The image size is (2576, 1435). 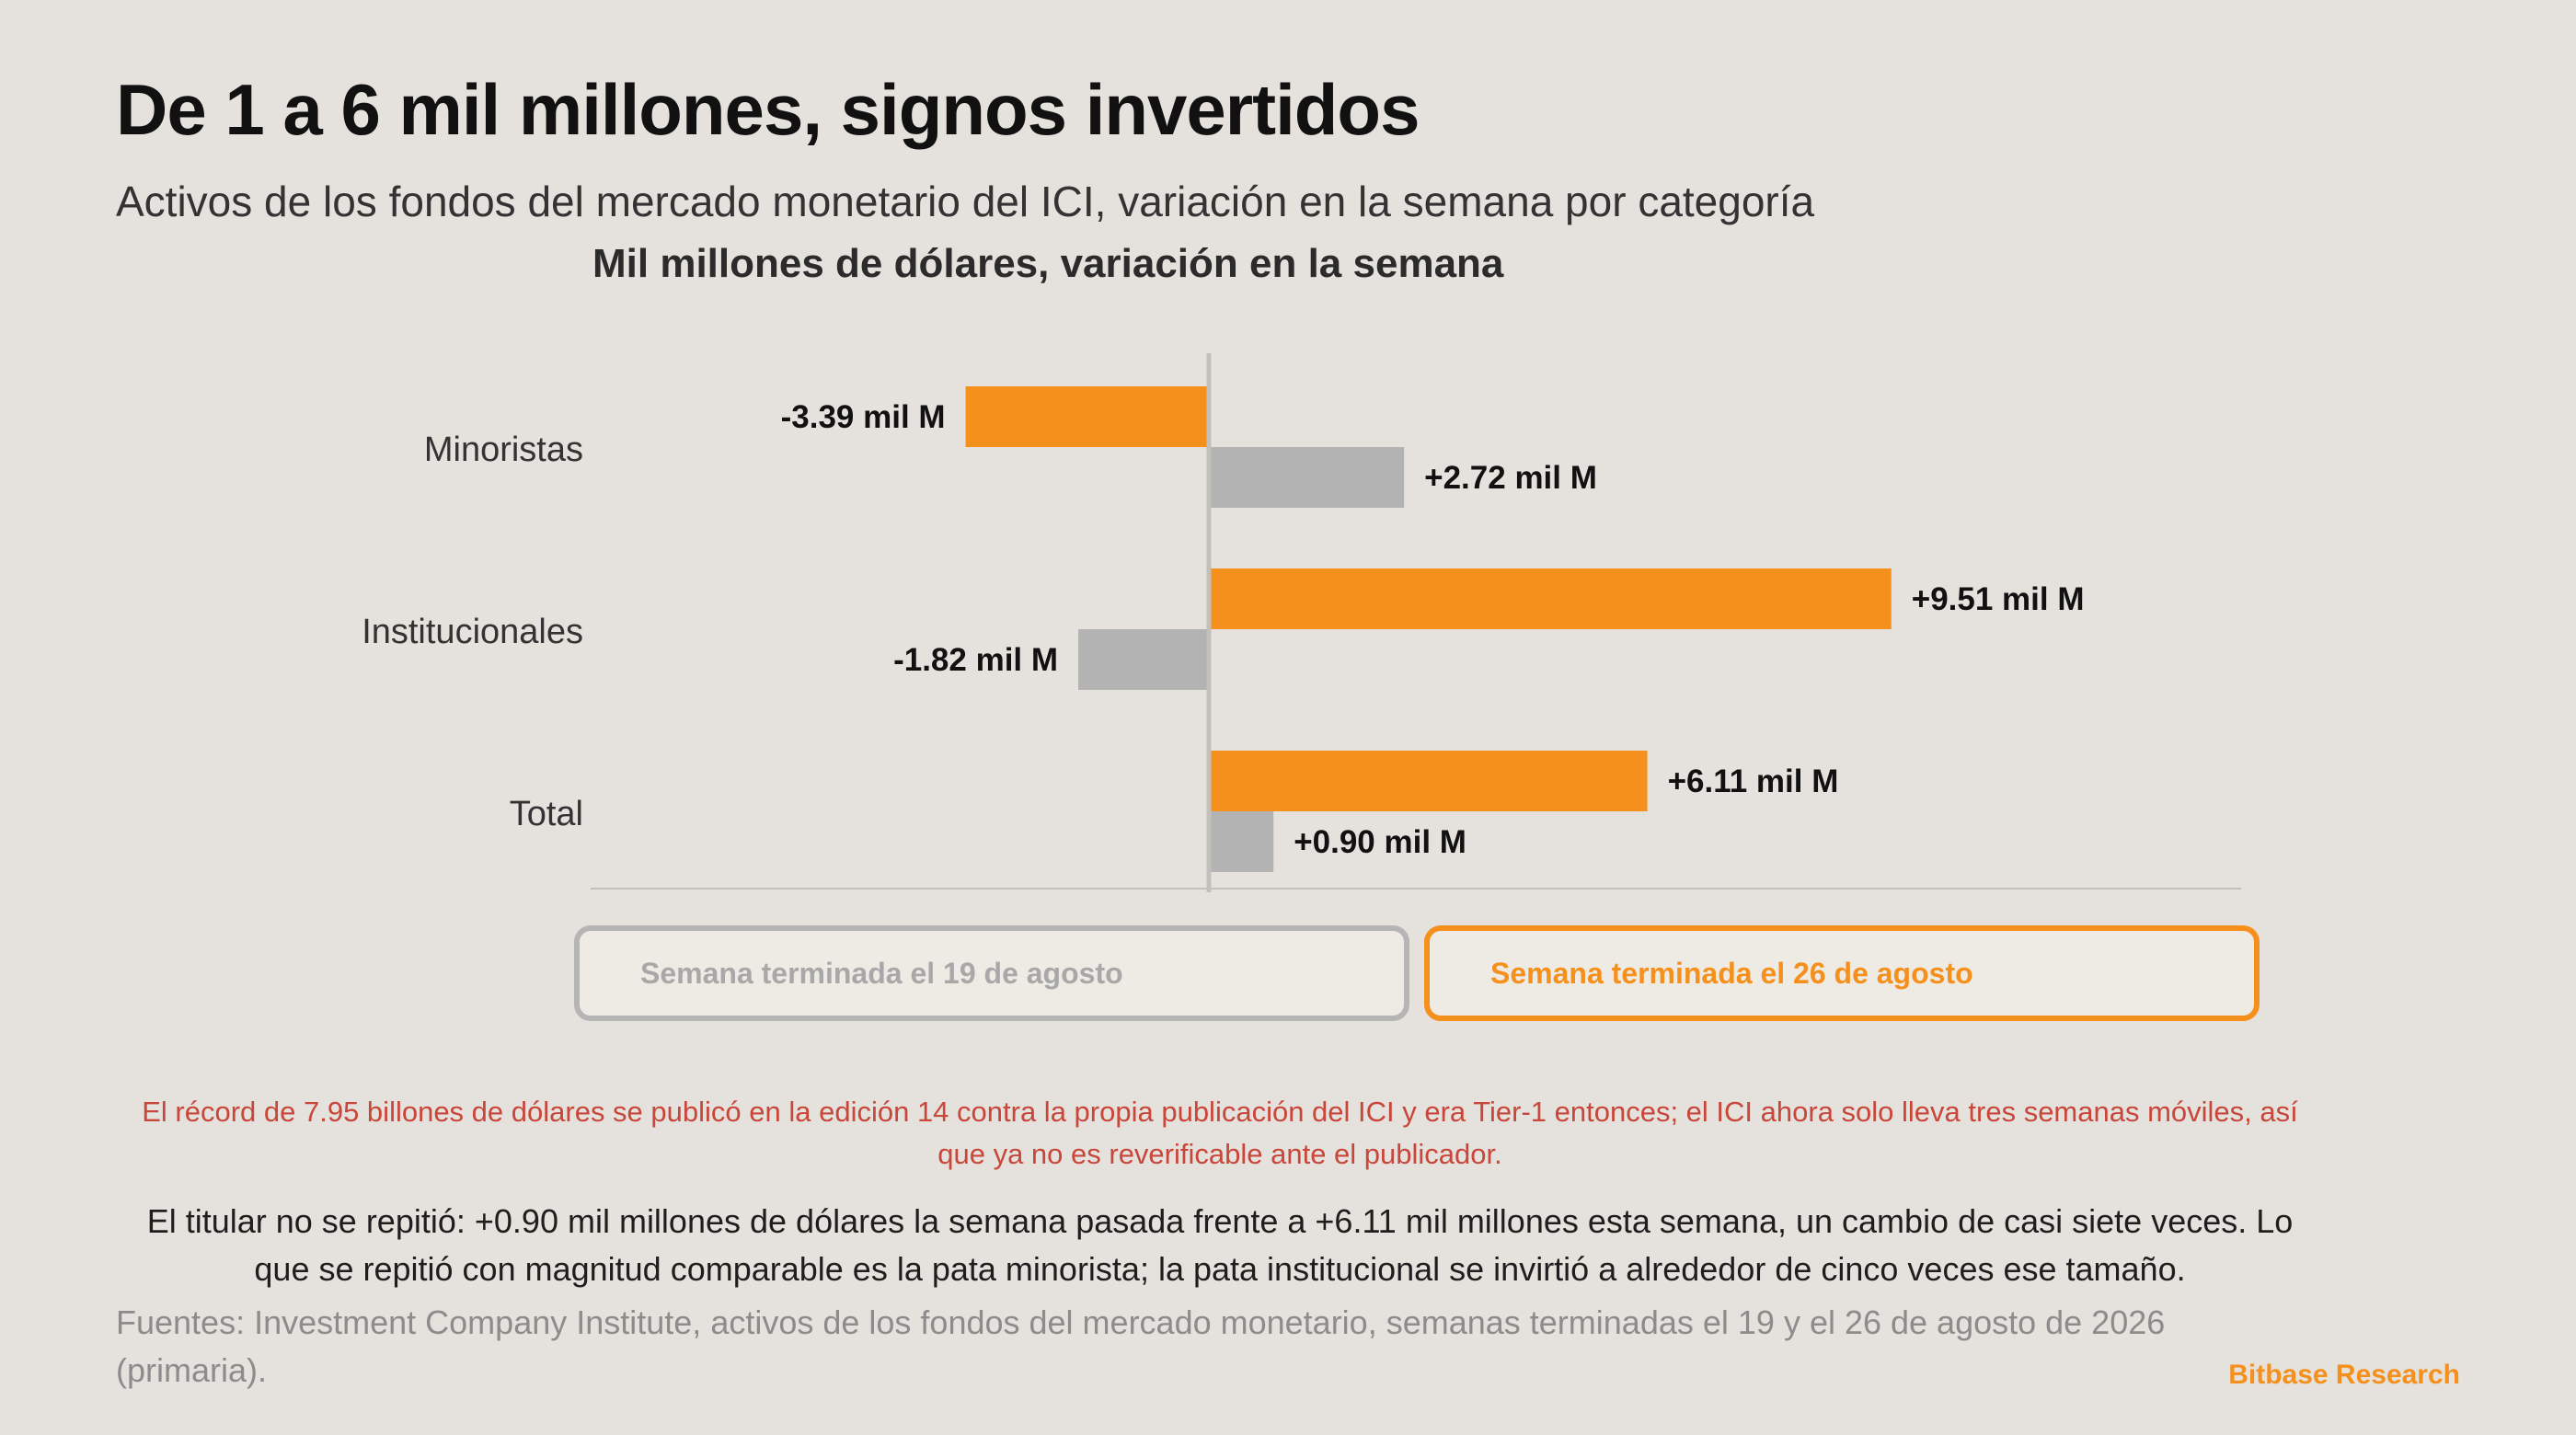 What do you see at coordinates (472, 632) in the screenshot?
I see `category-label: Institucionales` at bounding box center [472, 632].